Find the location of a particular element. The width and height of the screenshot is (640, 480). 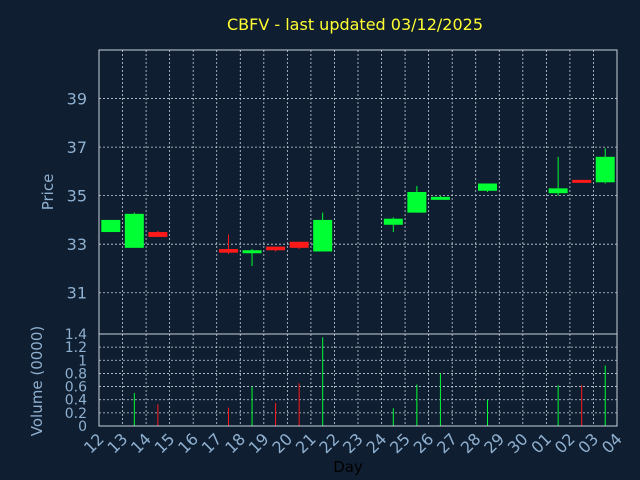

price-tick-label: 31 is located at coordinates (77, 293).